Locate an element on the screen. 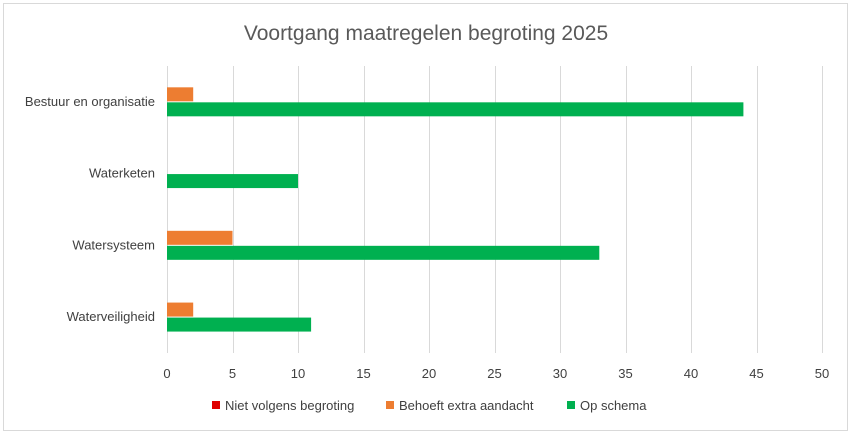 This screenshot has height=436, width=852. x-tick-label: 25 is located at coordinates (494, 373).